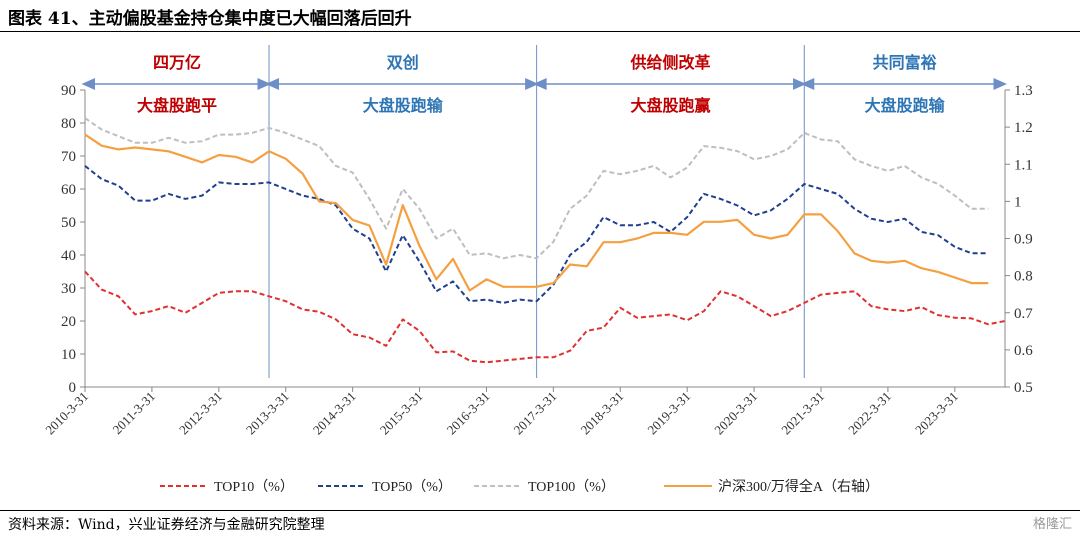  Describe the element at coordinates (540, 510) in the screenshot. I see `source-rule` at that location.